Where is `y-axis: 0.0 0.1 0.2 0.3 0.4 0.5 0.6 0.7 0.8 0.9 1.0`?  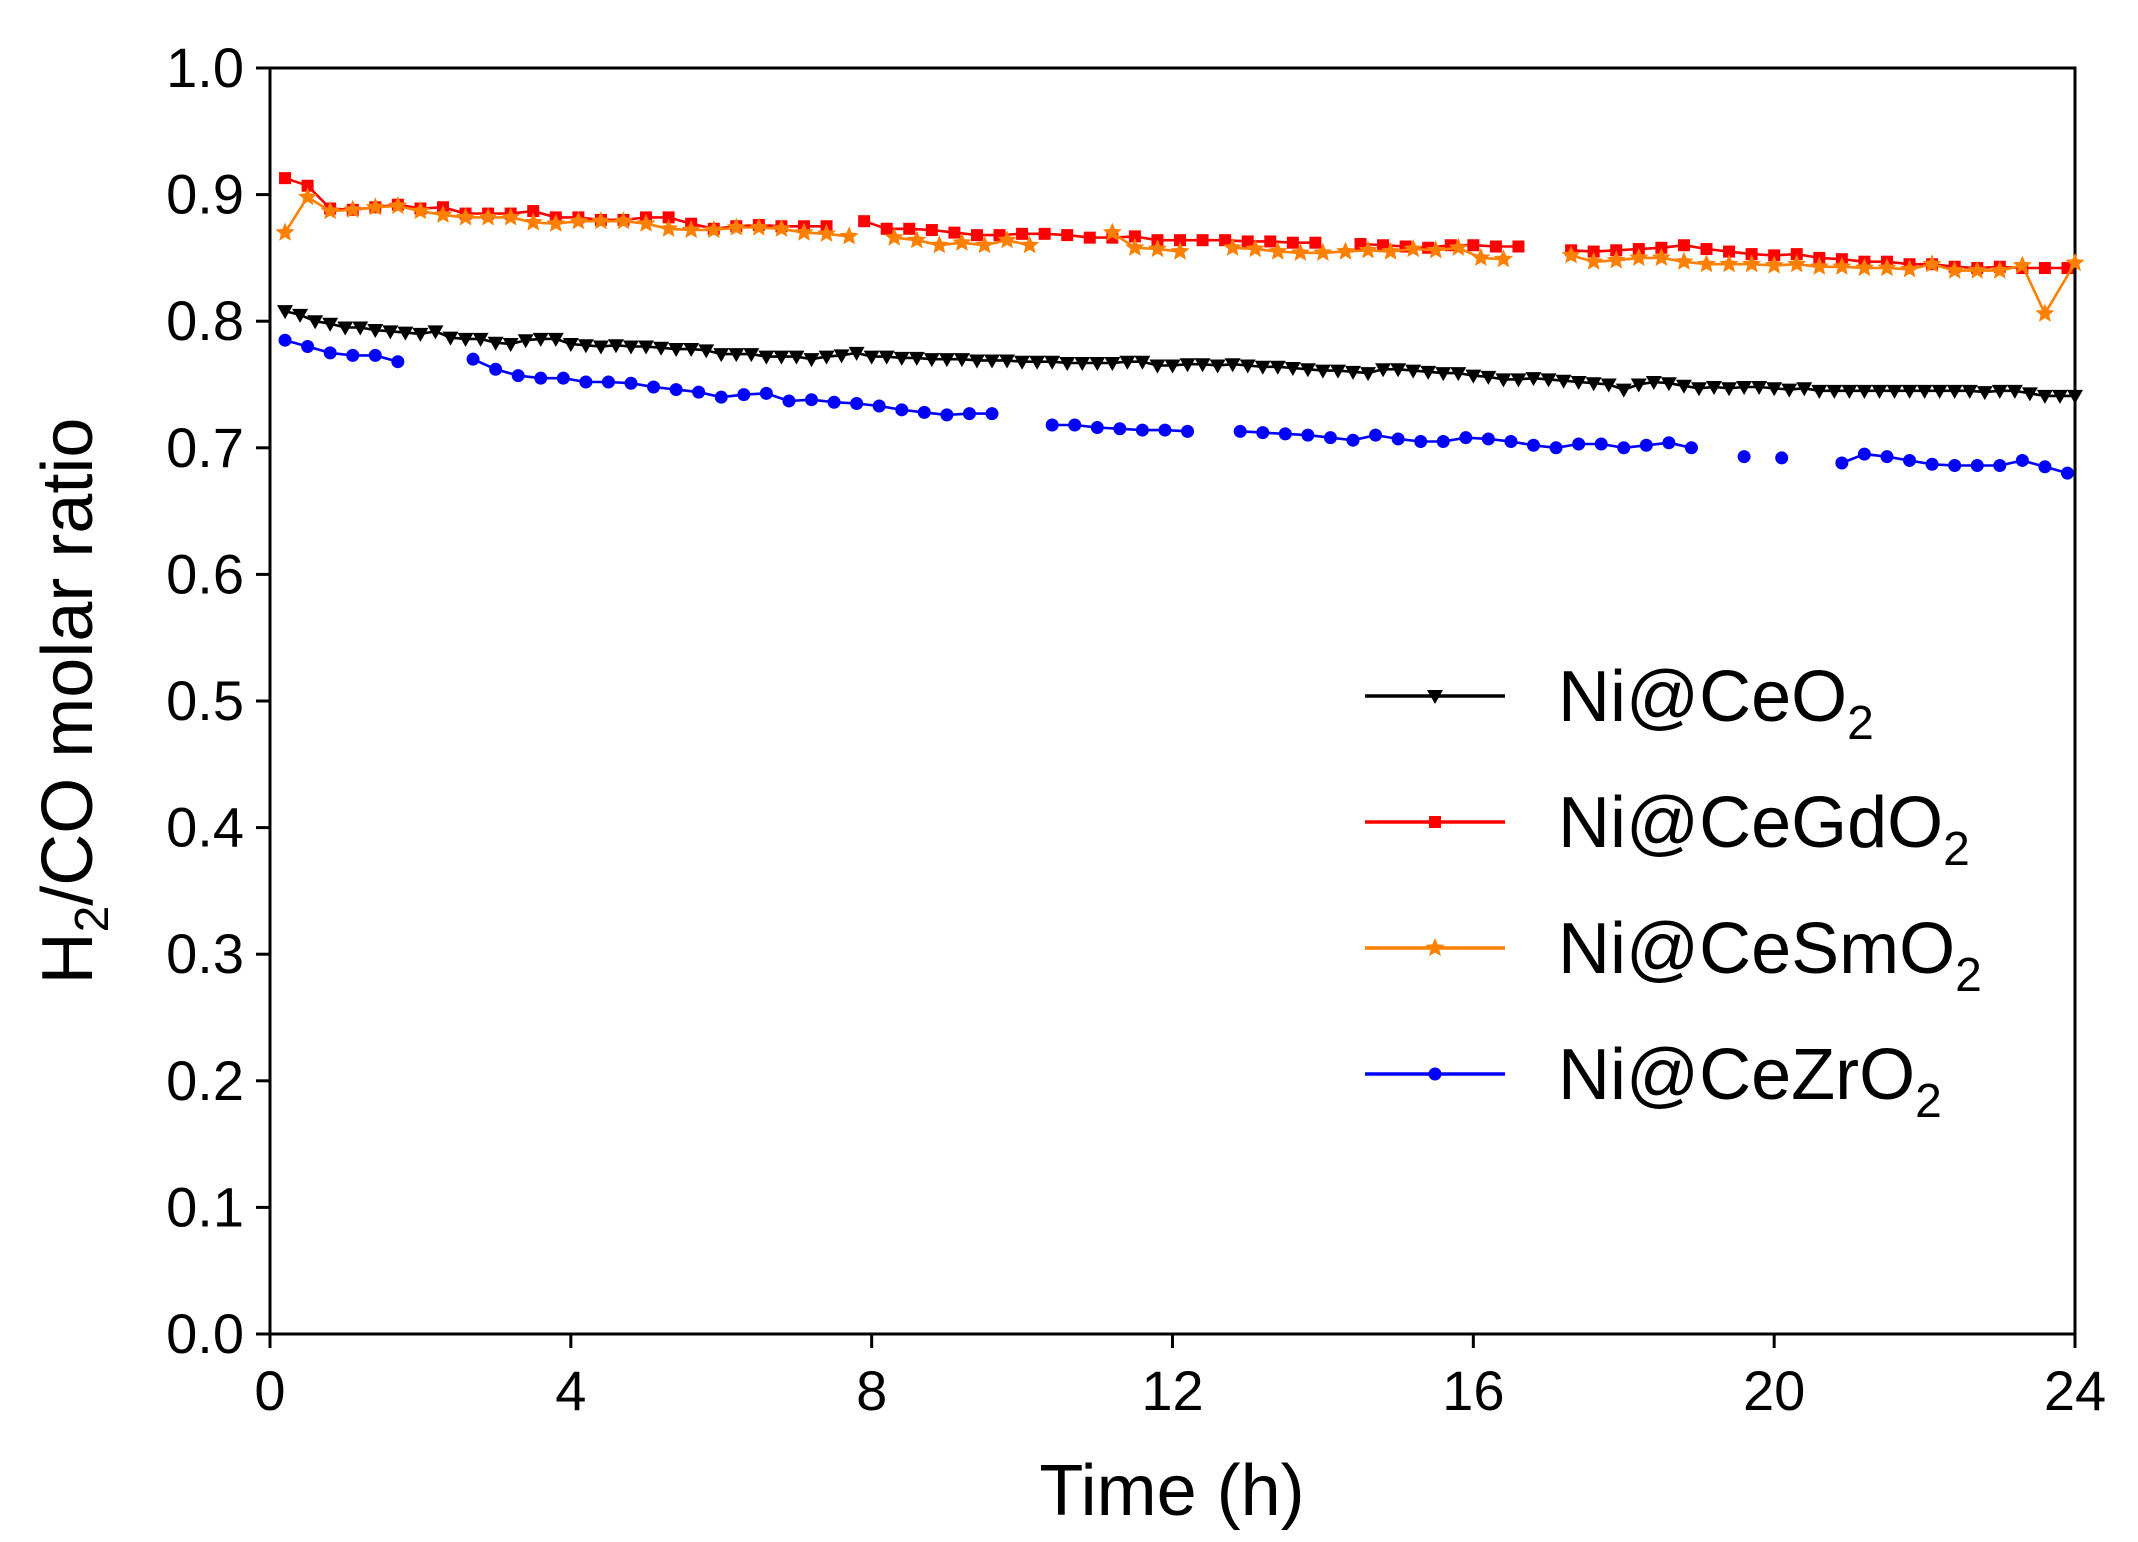
y-axis: 0.0 0.1 0.2 0.3 0.4 0.5 0.6 0.7 0.8 0.9 1.0 is located at coordinates (218, 700).